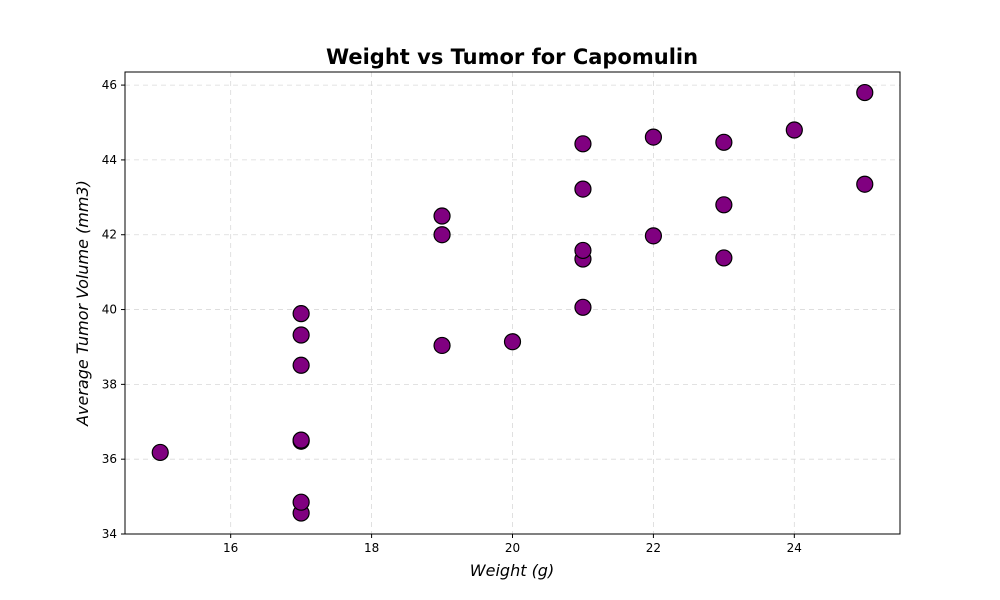 Image resolution: width=1000 pixels, height=600 pixels. I want to click on y-tick-label: 44, so click(109, 160).